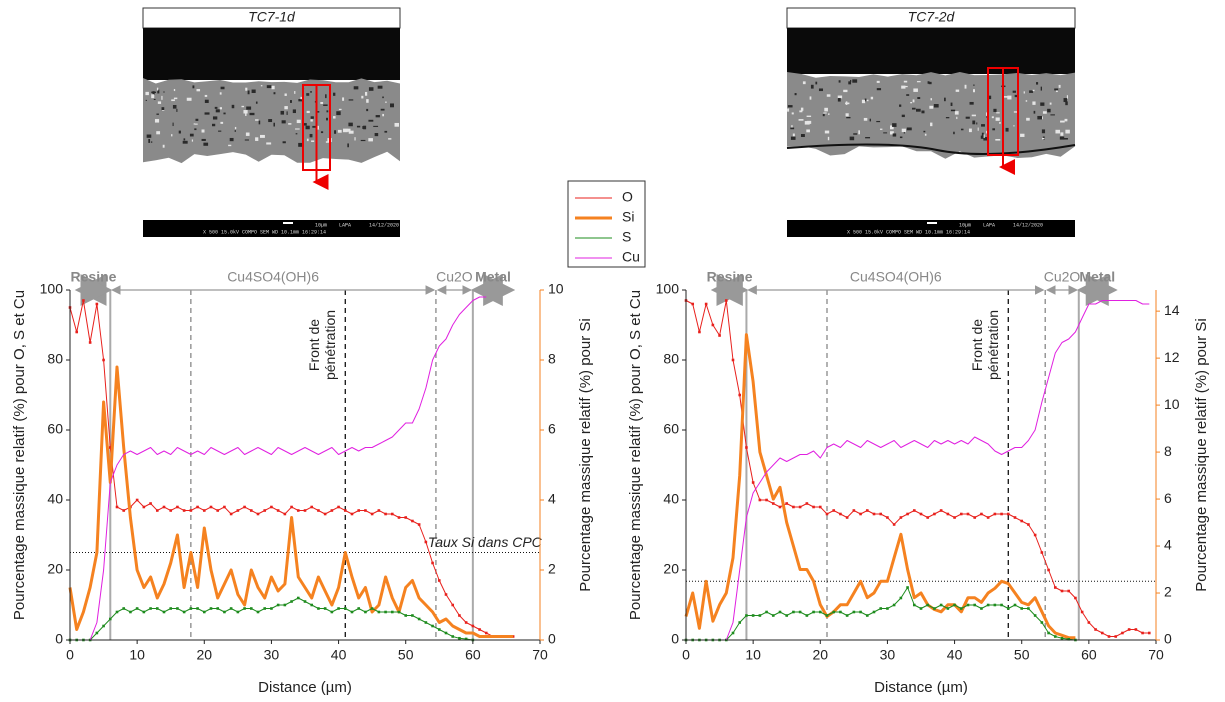  Describe the element at coordinates (671, 499) in the screenshot. I see `y-tick-label: 40` at that location.